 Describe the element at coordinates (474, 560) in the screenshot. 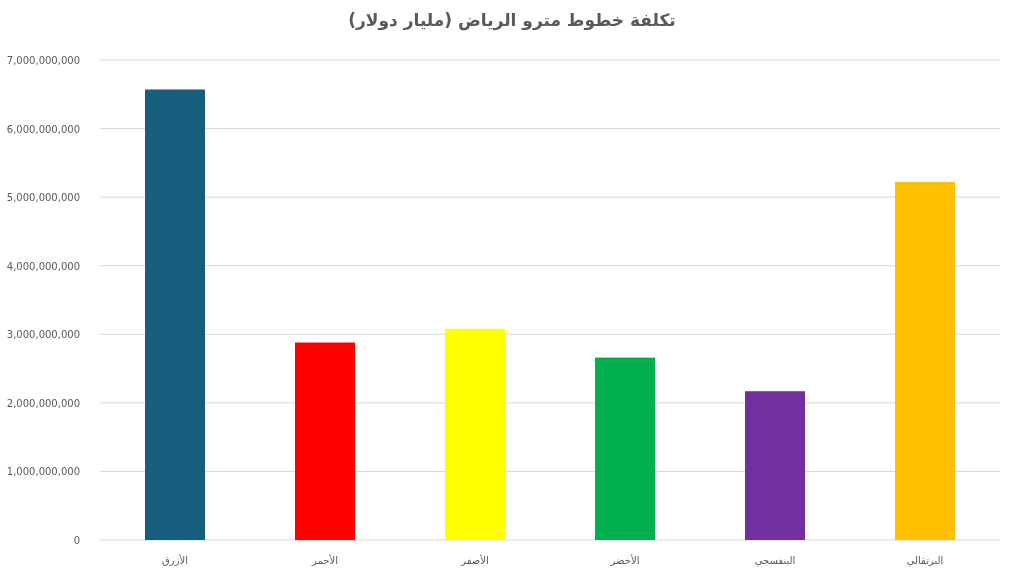

I see `x-tick-label: الأصفر` at that location.